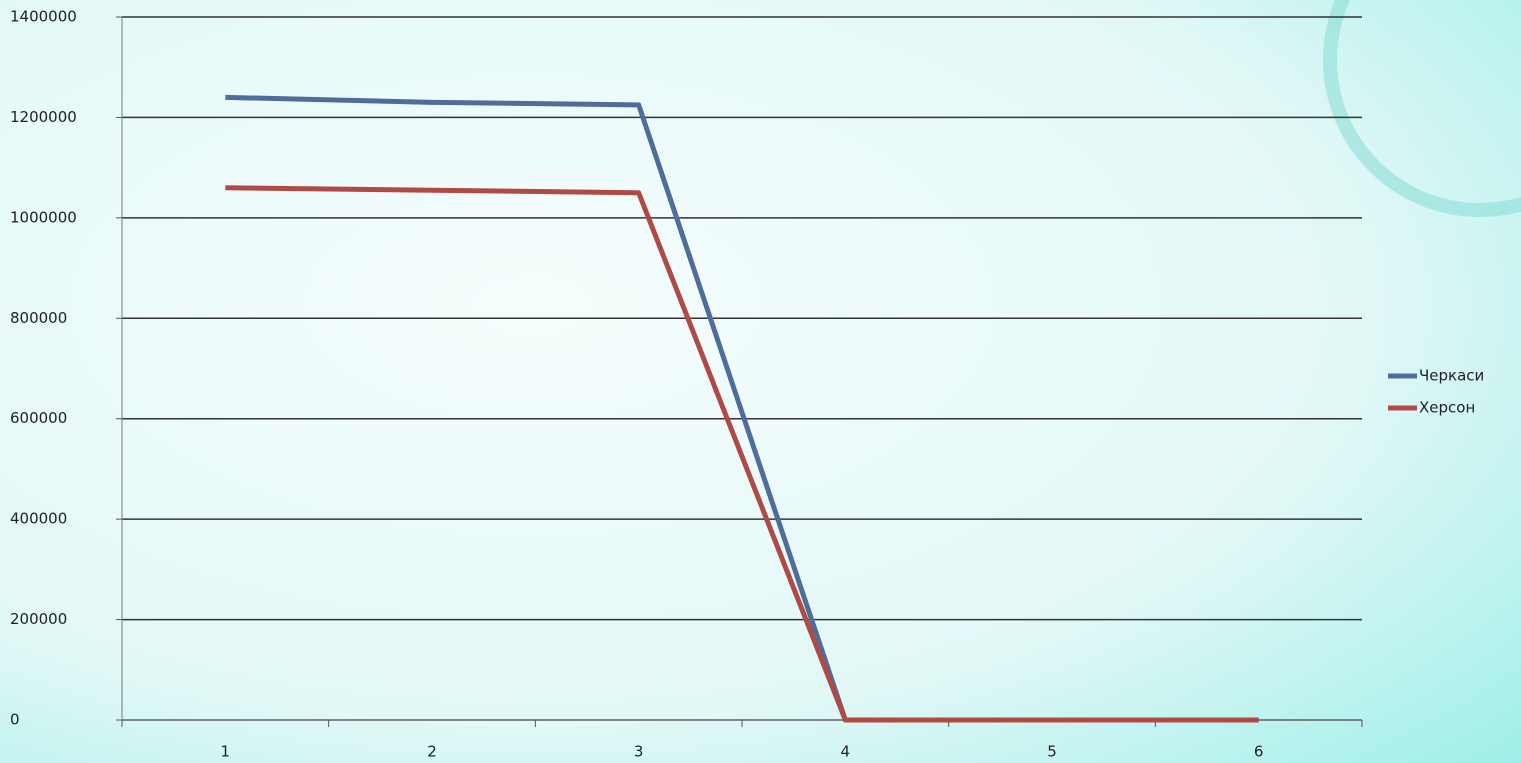  What do you see at coordinates (43, 17) in the screenshot?
I see `y-tick-label: 1400000` at bounding box center [43, 17].